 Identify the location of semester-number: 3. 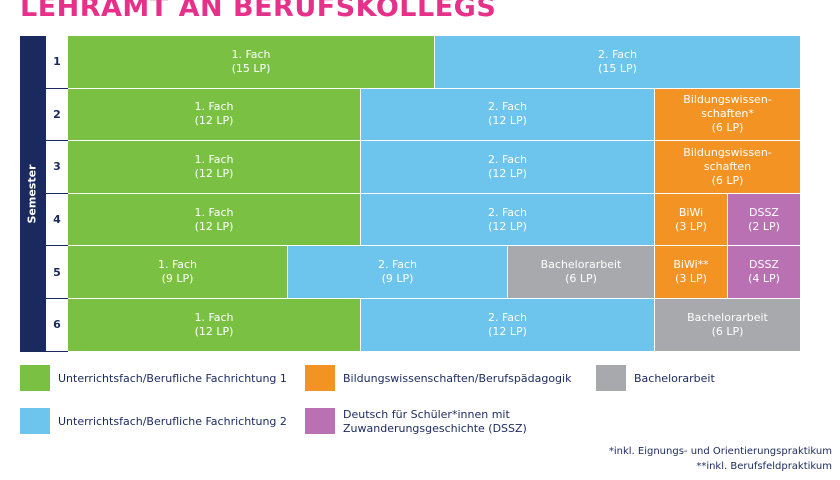
(56, 167).